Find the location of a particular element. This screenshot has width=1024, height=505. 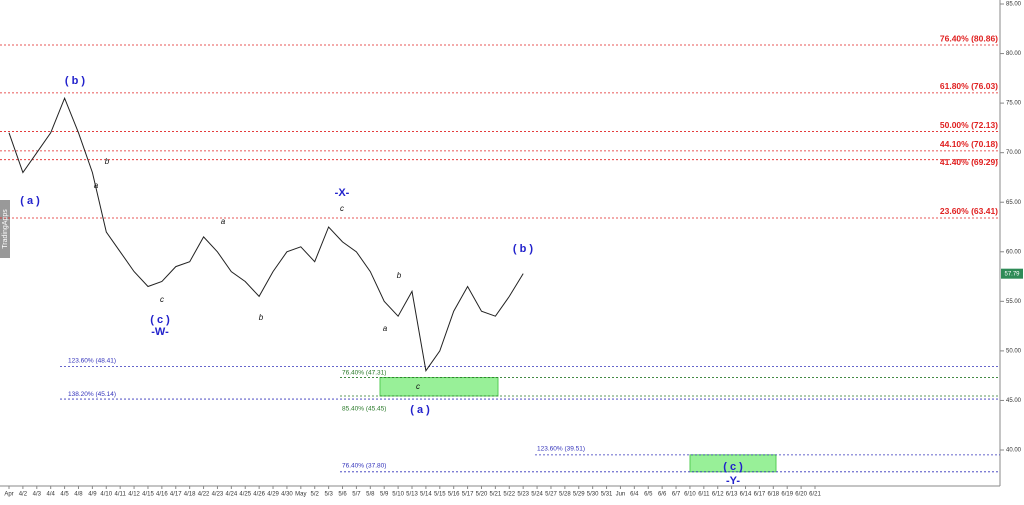

watermark: TradingApps is located at coordinates (5, 229).